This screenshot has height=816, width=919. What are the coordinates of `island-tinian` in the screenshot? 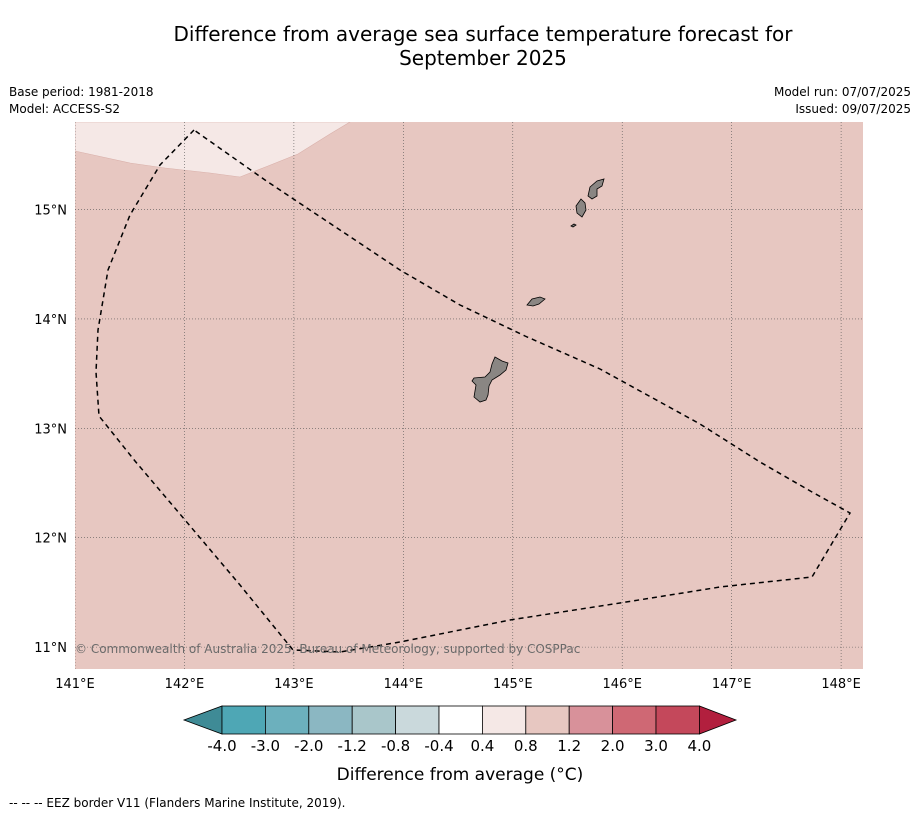 It's located at (581, 208).